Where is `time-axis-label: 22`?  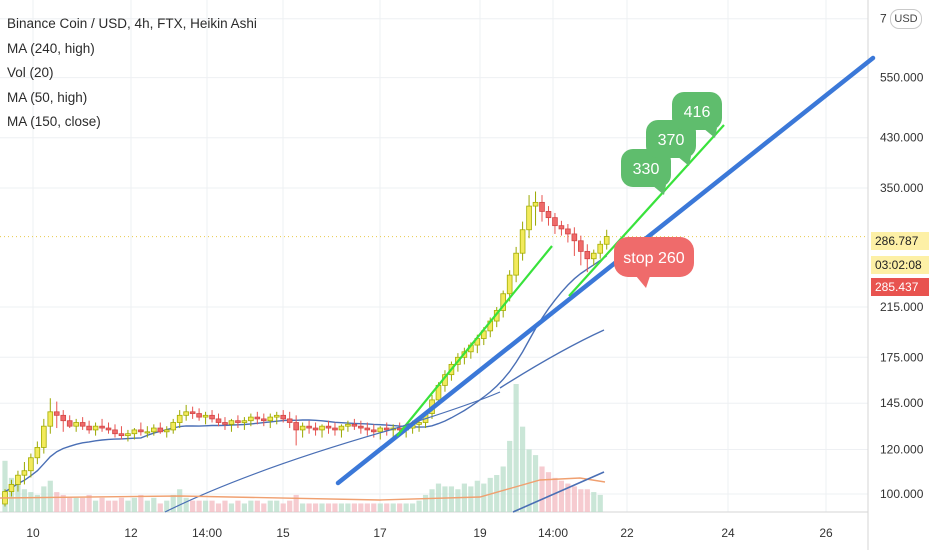
time-axis-label: 22 is located at coordinates (627, 533).